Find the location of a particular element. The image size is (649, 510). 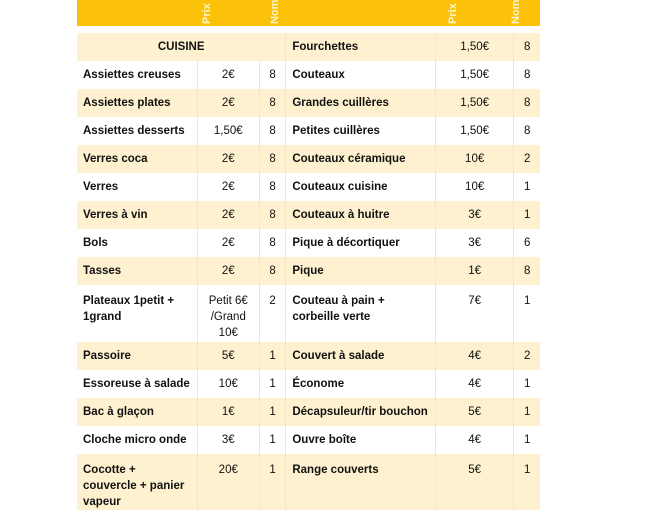

left-name: Bols is located at coordinates (137, 243).